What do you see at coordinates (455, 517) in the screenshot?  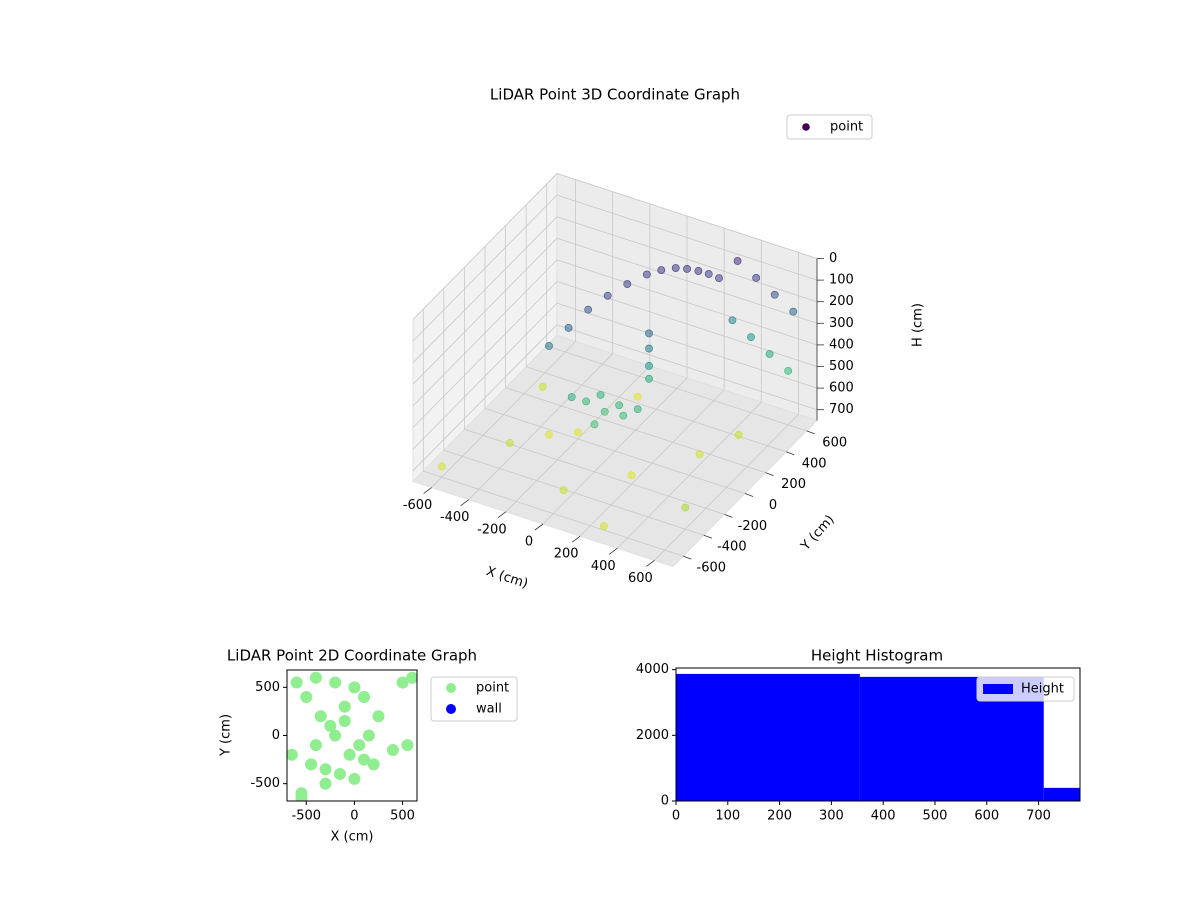 I see `x-tick-label: -400` at bounding box center [455, 517].